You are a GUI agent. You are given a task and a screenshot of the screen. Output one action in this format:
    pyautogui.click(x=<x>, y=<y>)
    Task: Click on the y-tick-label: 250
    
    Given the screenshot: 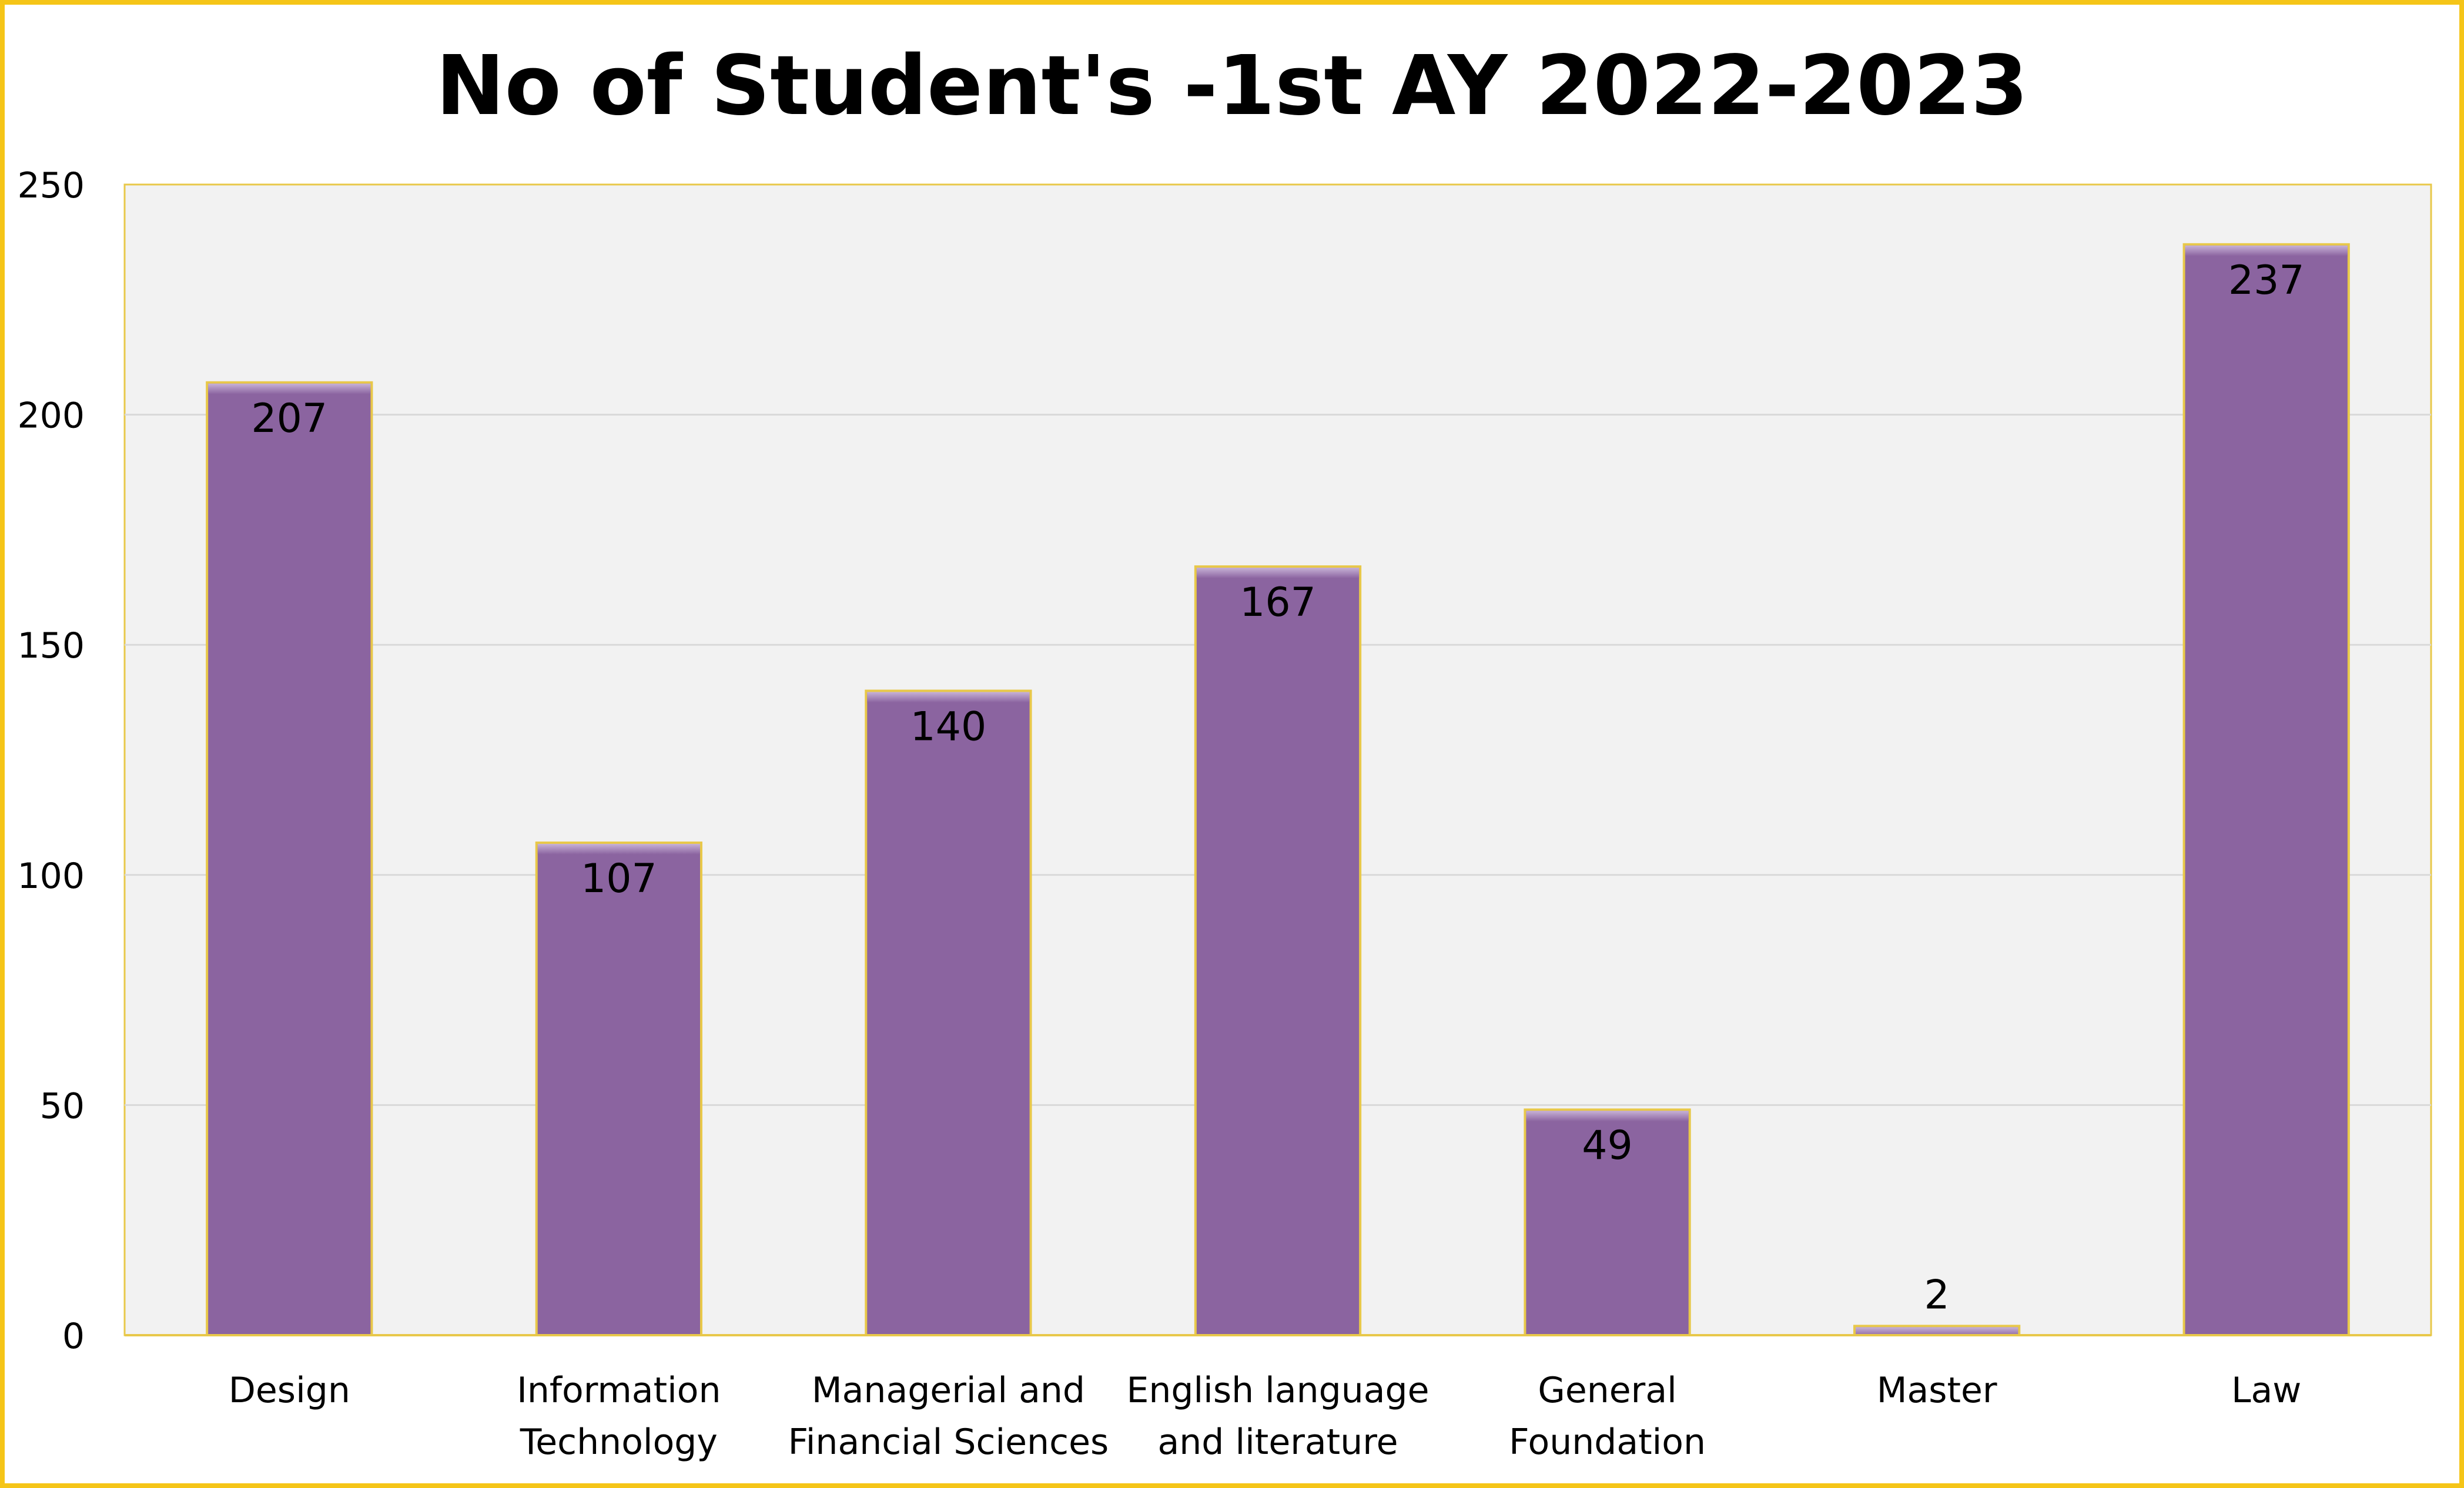 What is the action you would take?
    pyautogui.click(x=51, y=185)
    